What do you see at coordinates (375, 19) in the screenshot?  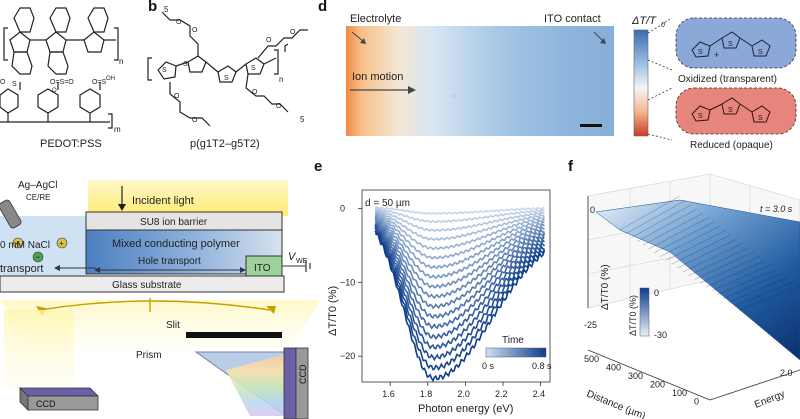 I see `electrolyte-edge-label: Electrolyte` at bounding box center [375, 19].